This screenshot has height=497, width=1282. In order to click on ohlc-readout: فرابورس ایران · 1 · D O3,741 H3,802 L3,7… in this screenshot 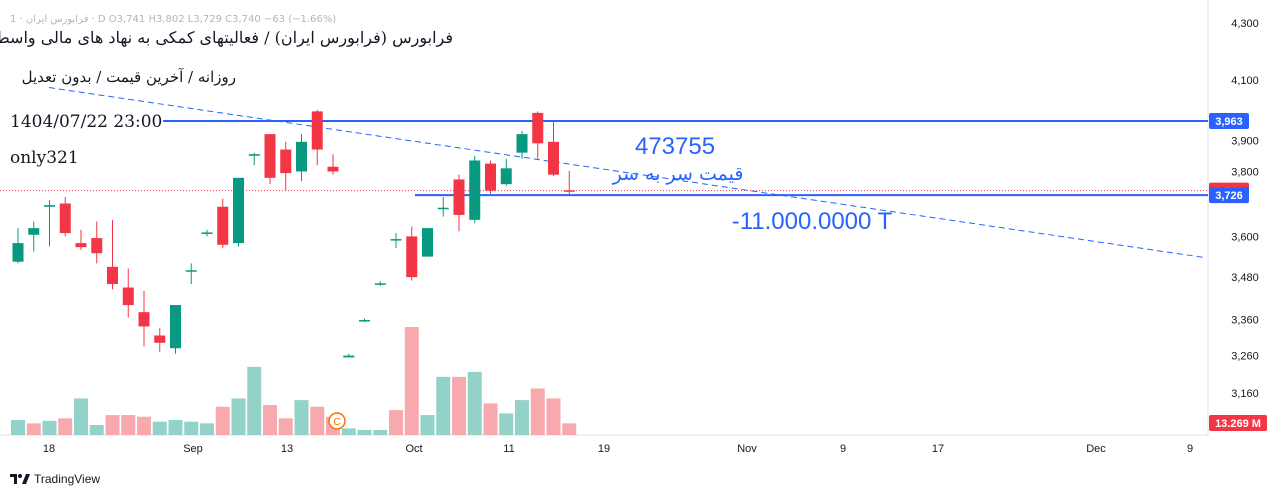, I will do `click(173, 19)`.